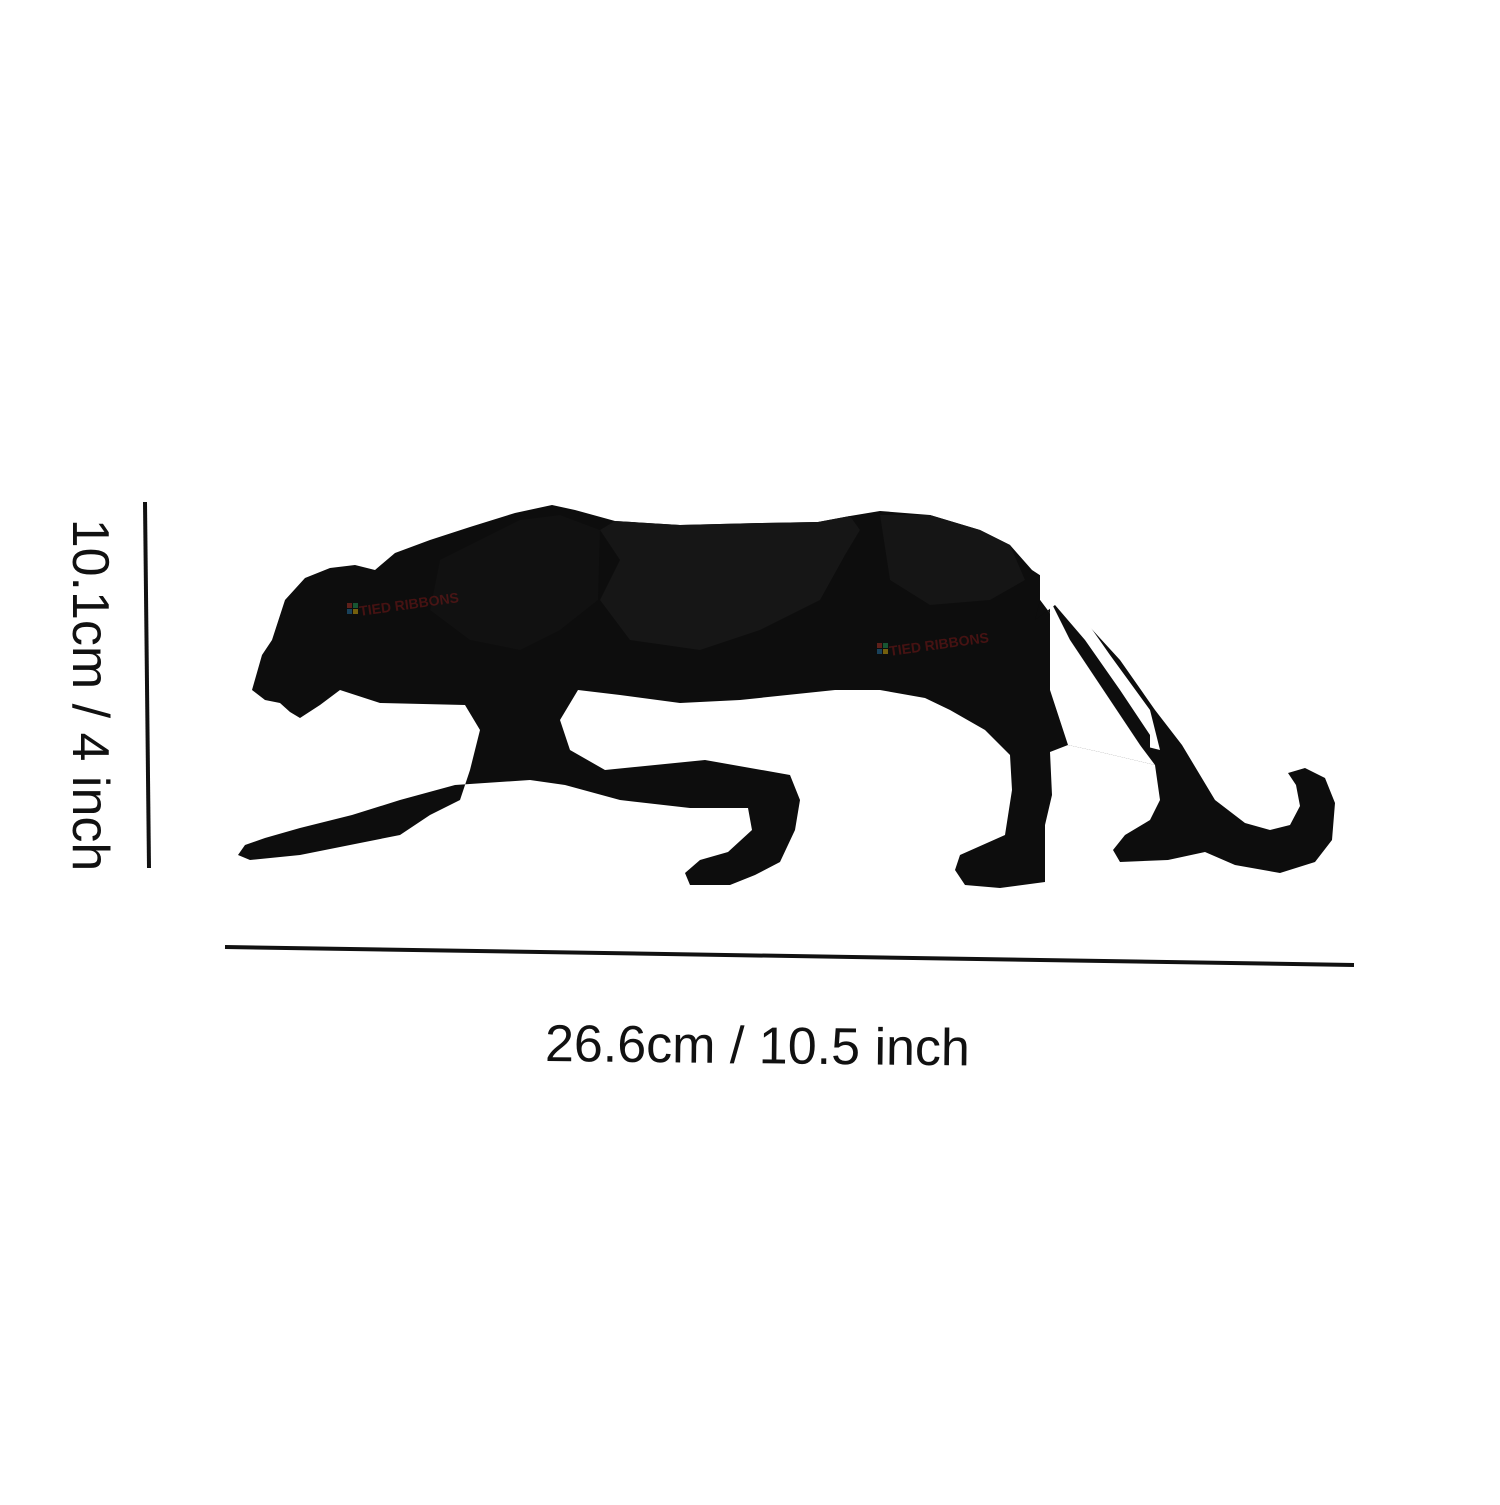 The image size is (1500, 1505). What do you see at coordinates (789, 956) in the screenshot?
I see `width-dimension-line` at bounding box center [789, 956].